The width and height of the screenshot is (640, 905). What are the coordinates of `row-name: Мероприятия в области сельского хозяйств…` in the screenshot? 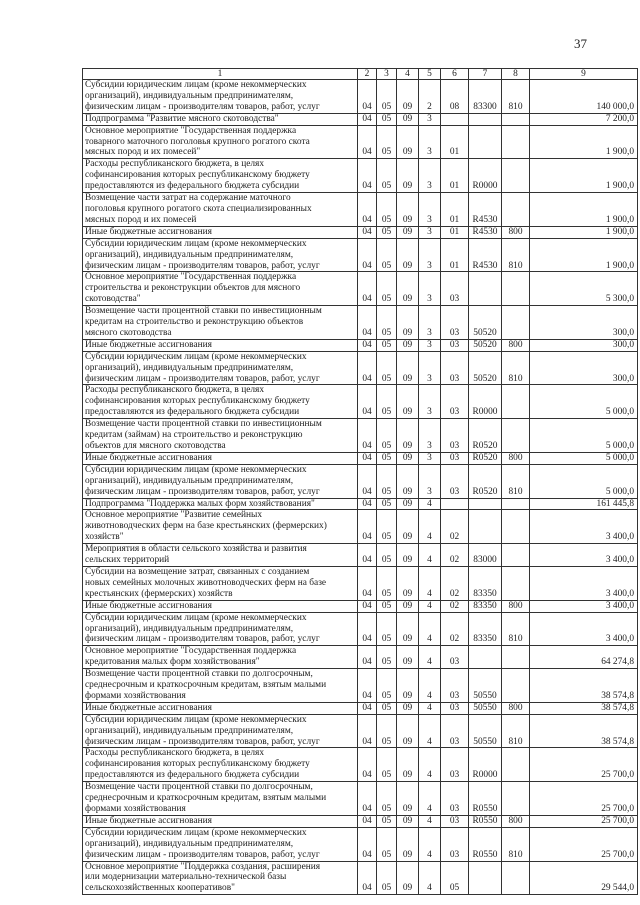 It's located at (220, 555).